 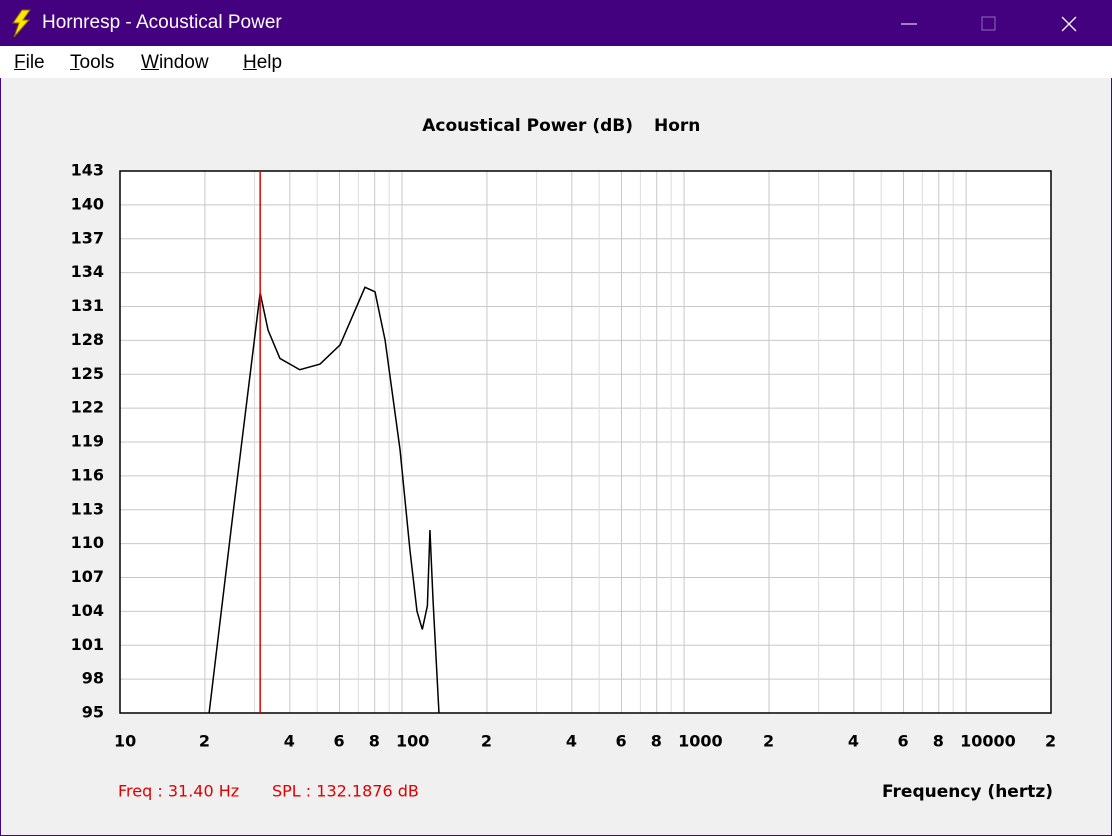 I want to click on window-controls, so click(x=980, y=23).